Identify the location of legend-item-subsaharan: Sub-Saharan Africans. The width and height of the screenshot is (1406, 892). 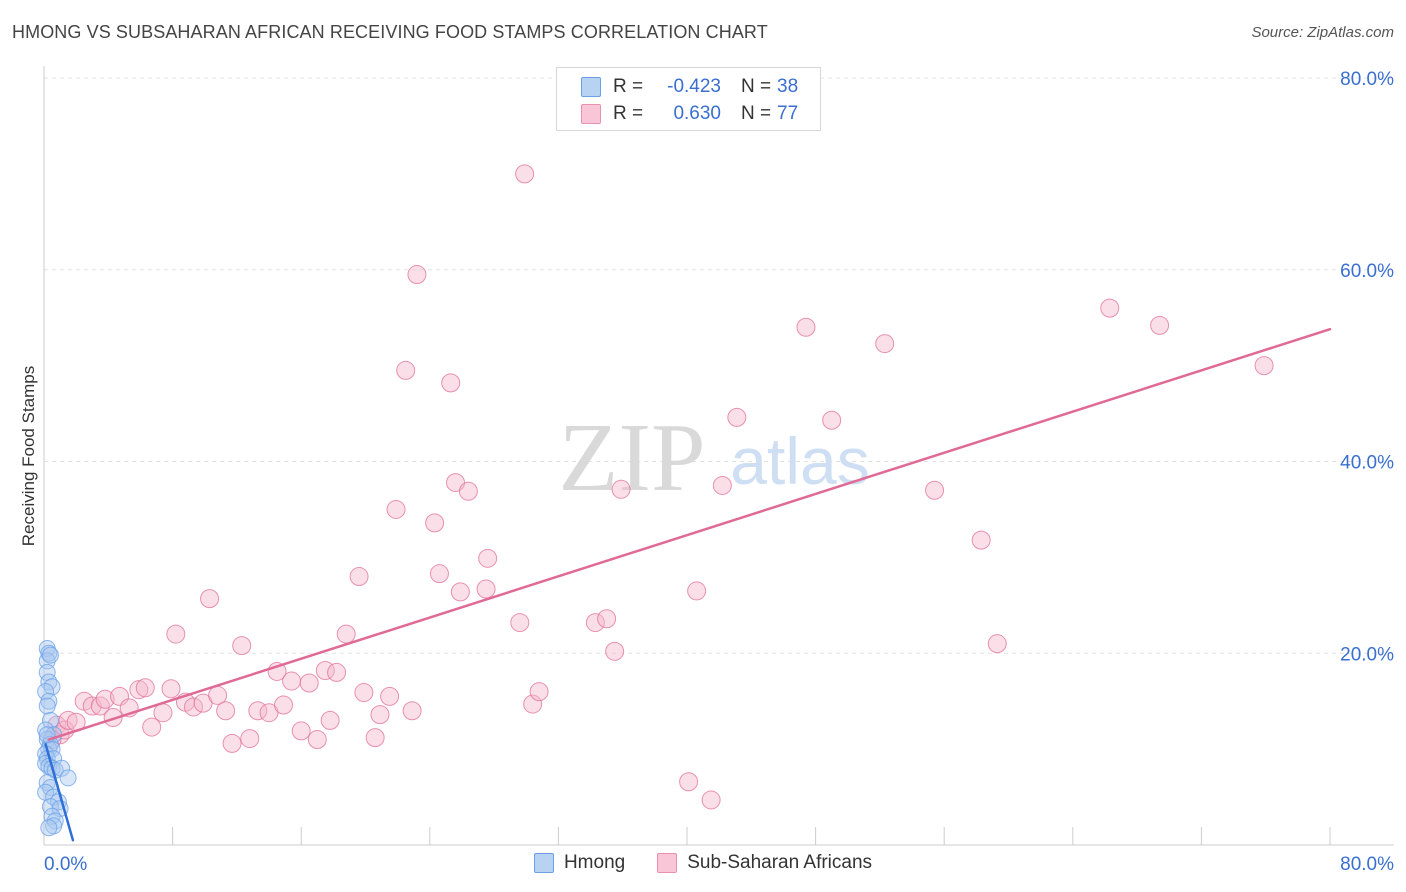
(764, 863).